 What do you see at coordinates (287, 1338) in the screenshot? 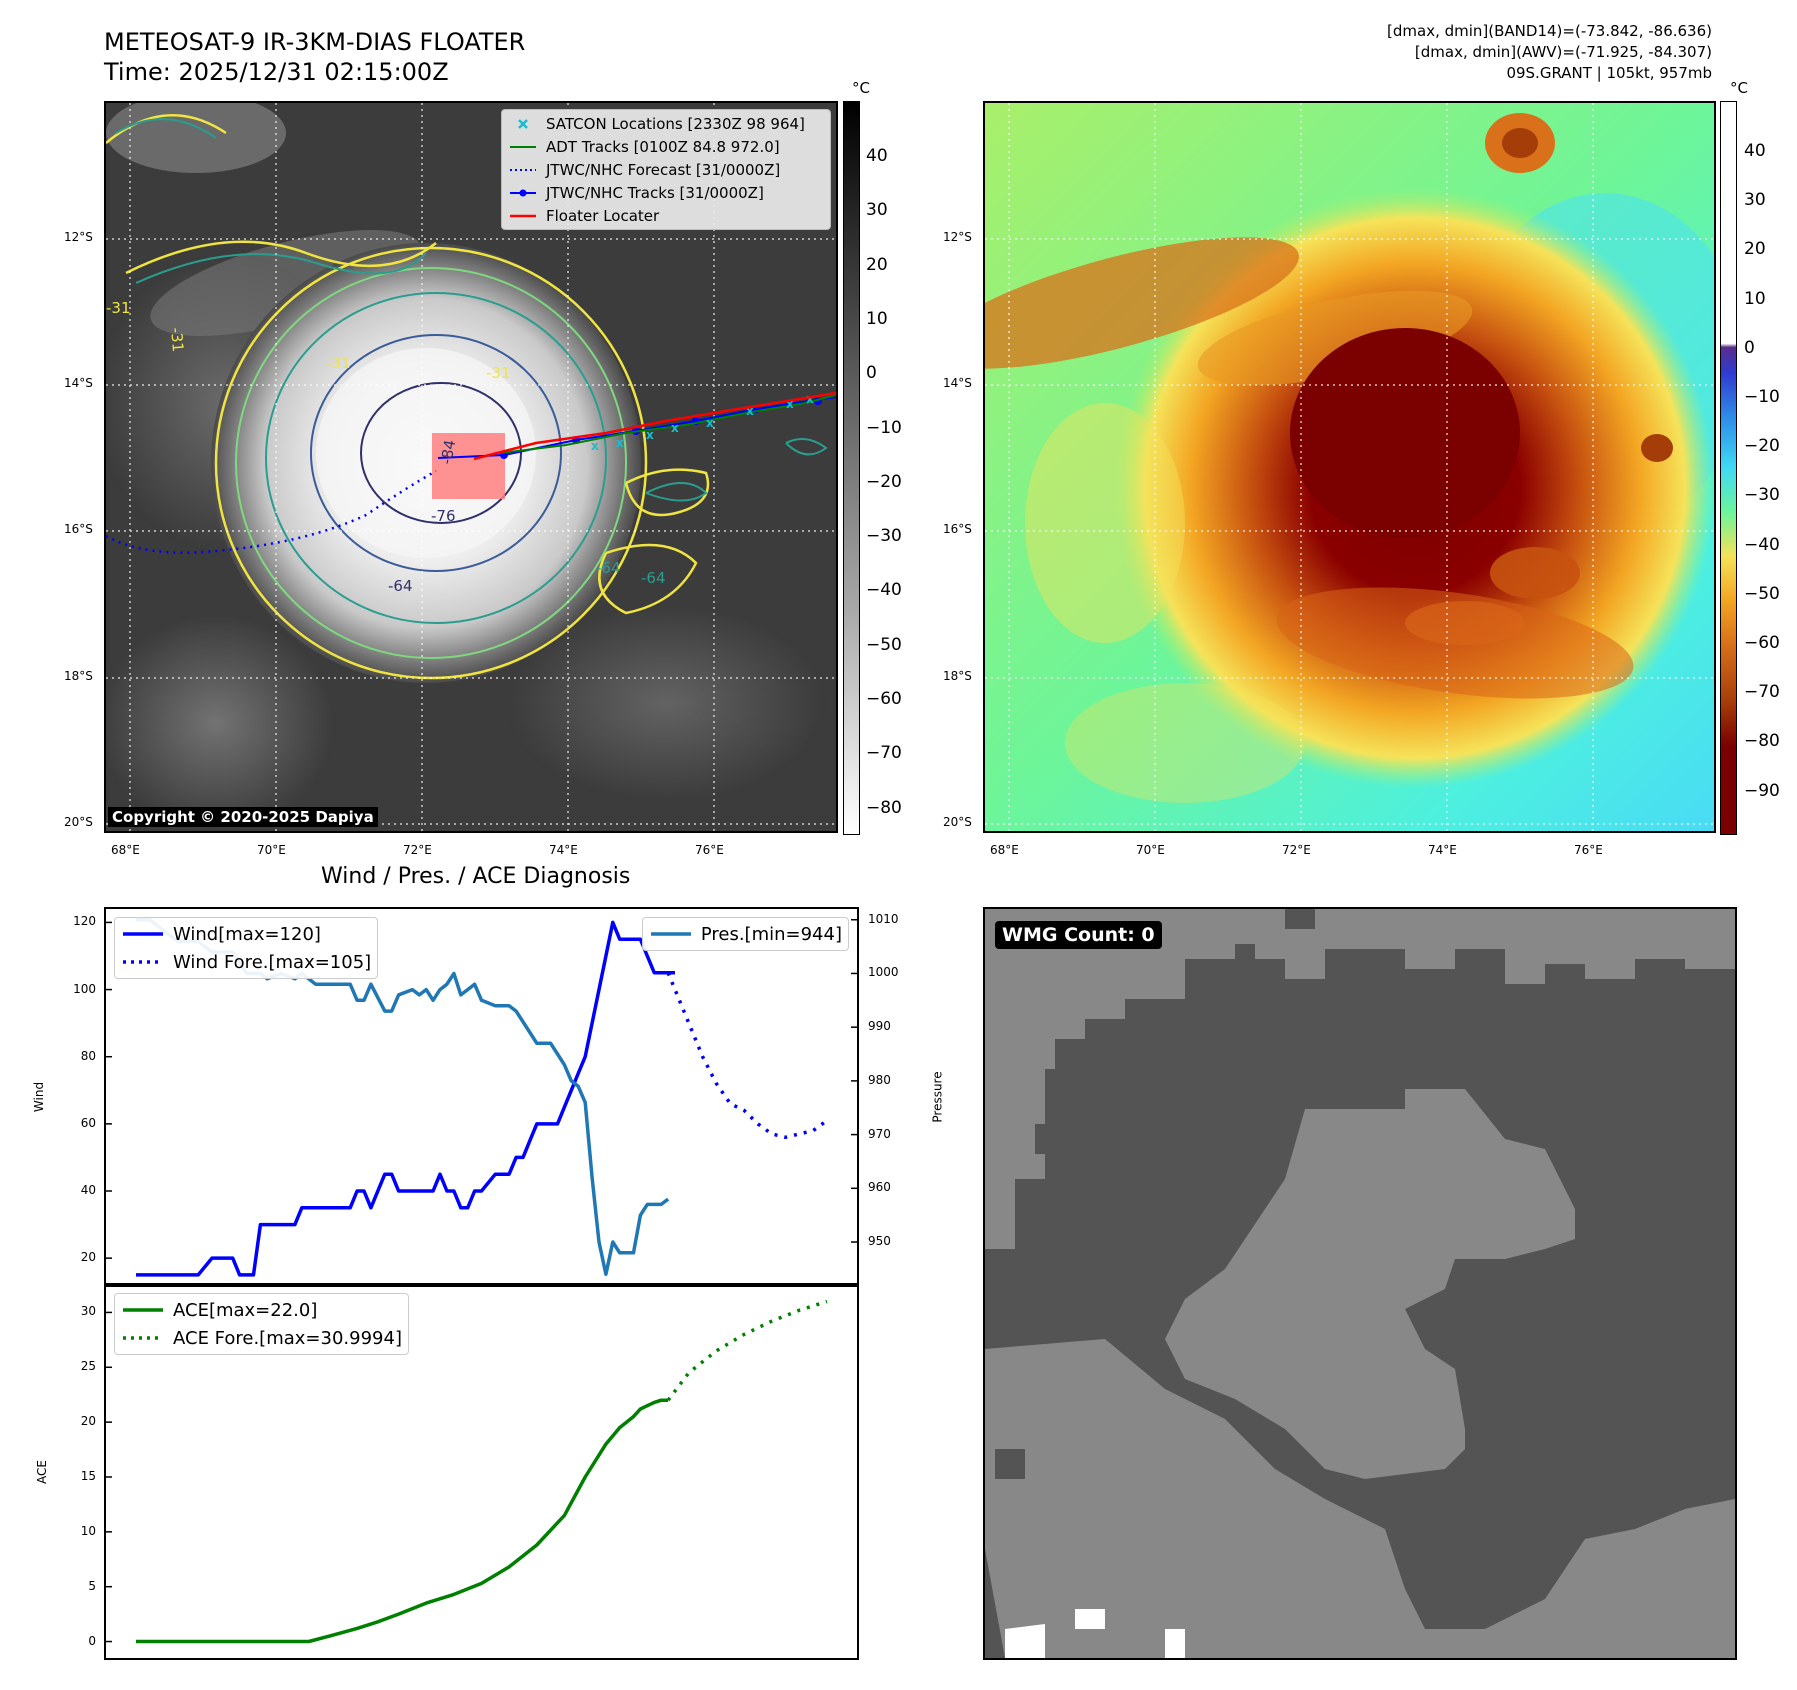
I see `legend-label: ACE Fore.[max=30.9994]` at bounding box center [287, 1338].